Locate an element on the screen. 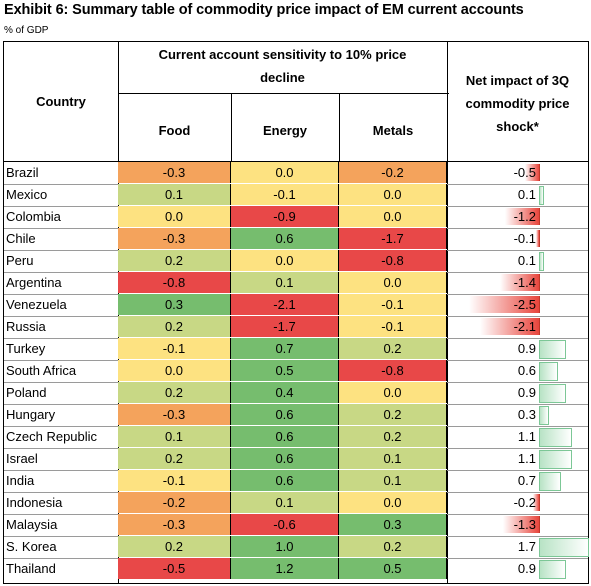  header-net-line1: Net impact of 3Q is located at coordinates (517, 80).